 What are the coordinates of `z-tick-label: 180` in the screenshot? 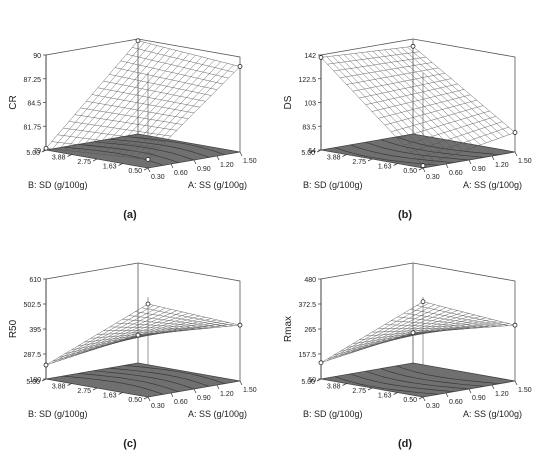 It's located at (35, 380).